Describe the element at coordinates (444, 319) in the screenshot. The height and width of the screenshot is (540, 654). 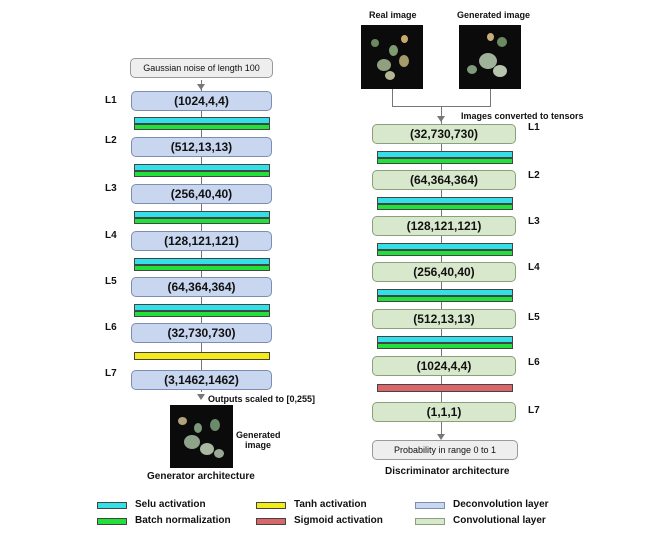
I see `discriminator-layer-box: (512,13,13)` at that location.